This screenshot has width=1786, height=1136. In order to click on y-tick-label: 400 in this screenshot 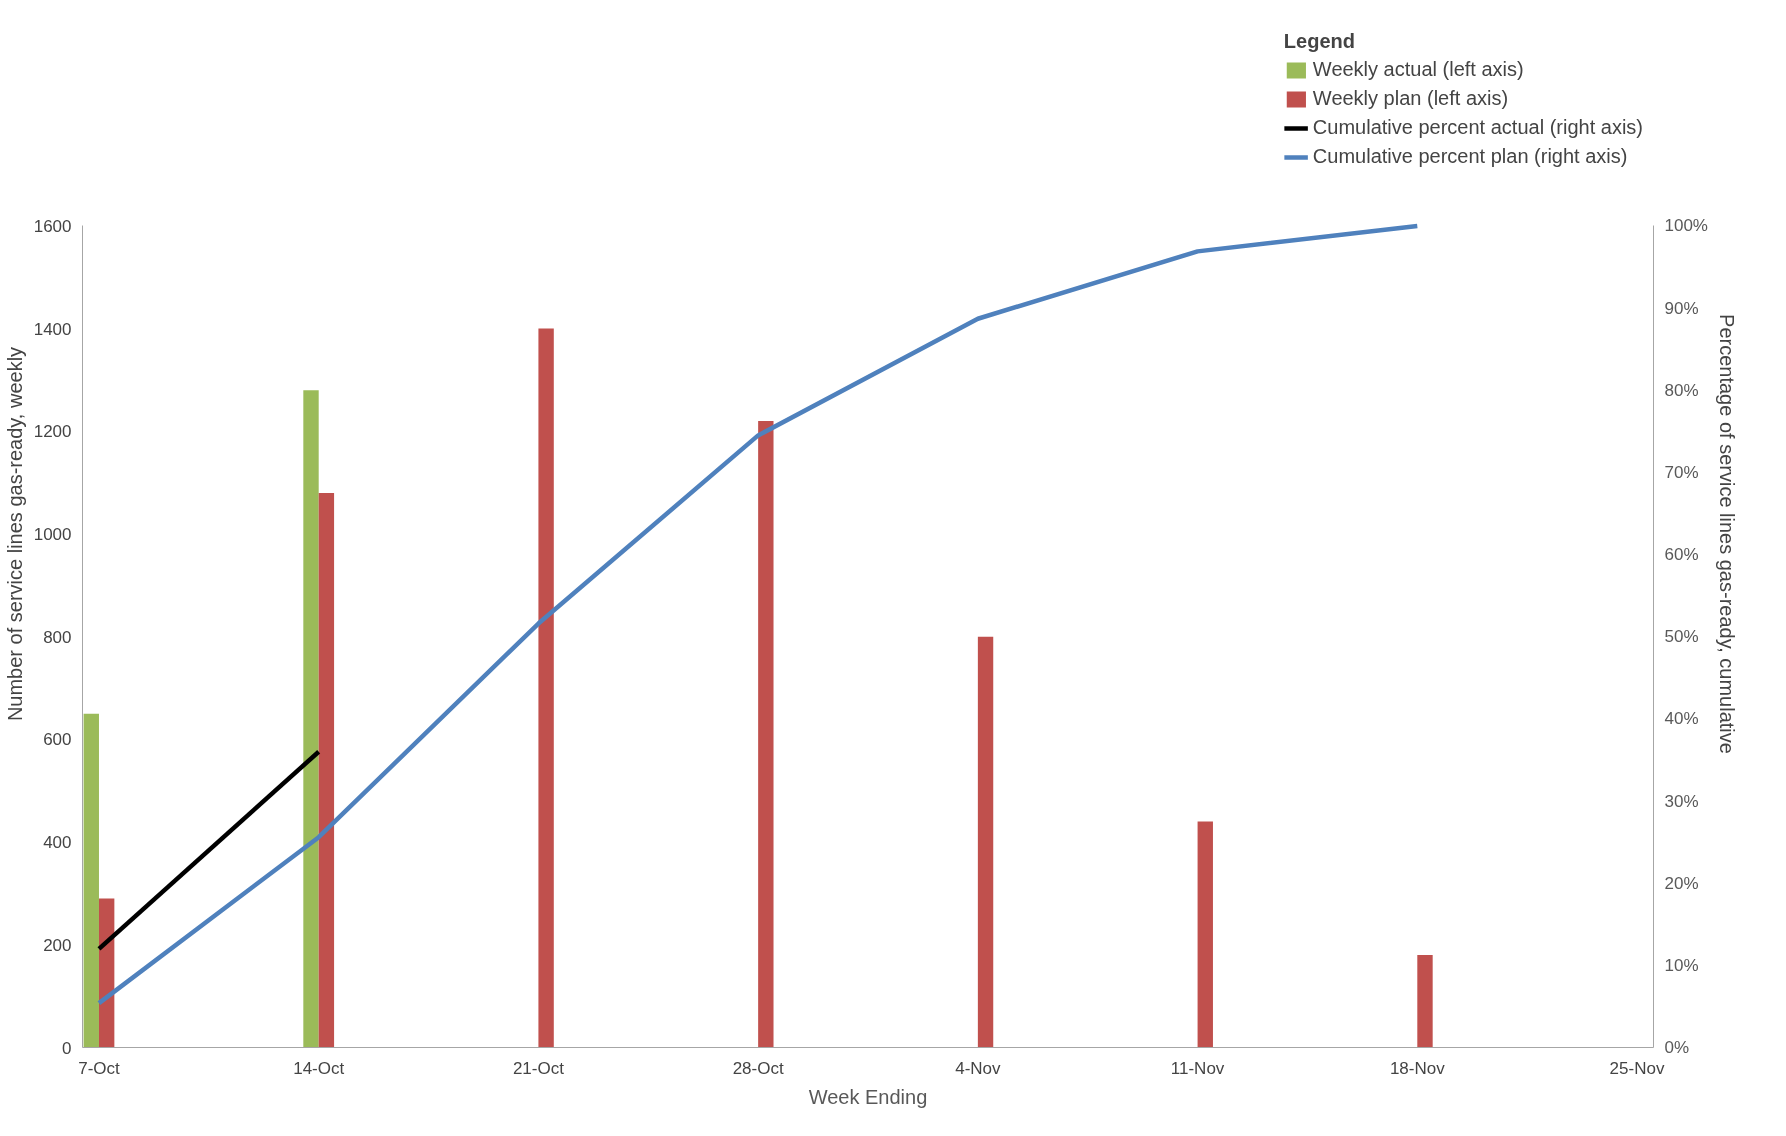, I will do `click(57, 843)`.